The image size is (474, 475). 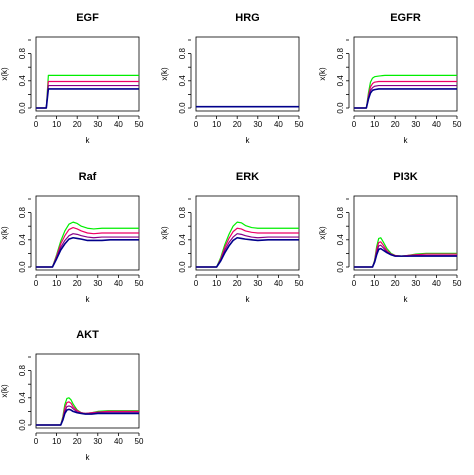 I want to click on panel-erk: ERK 0 10 20 30 40 50 0.0 0.4 0.8 k x(k), so click(x=232, y=237).